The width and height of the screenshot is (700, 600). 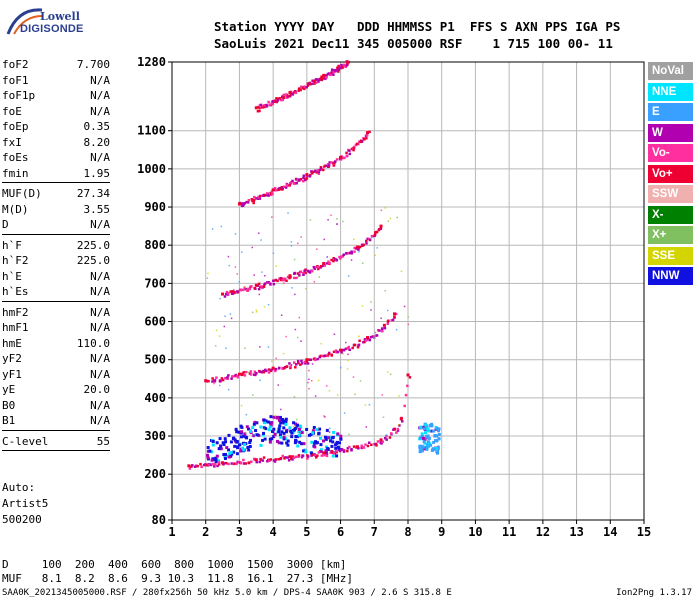 What do you see at coordinates (24, 21) in the screenshot?
I see `logo-swoosh-icon` at bounding box center [24, 21].